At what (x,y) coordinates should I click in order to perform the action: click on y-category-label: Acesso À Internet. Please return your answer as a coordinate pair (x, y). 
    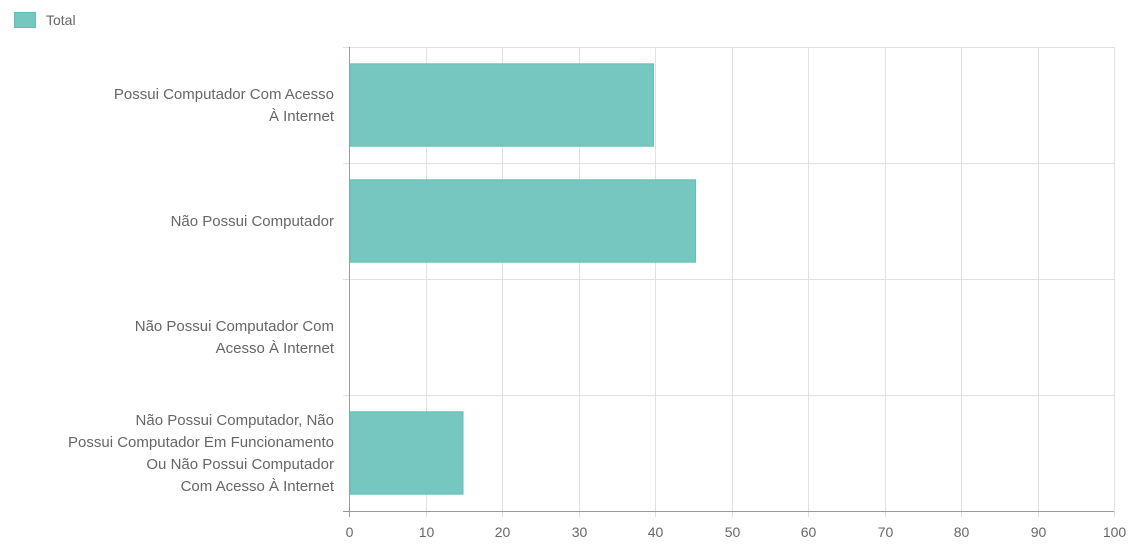
    Looking at the image, I should click on (275, 348).